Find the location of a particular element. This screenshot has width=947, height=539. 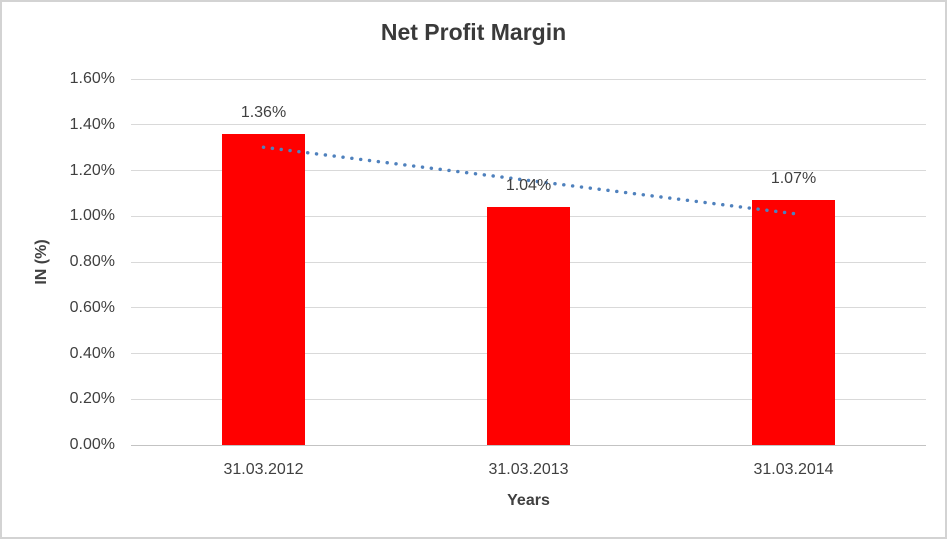

x-tick-label: 31.03.2014 is located at coordinates (793, 469).